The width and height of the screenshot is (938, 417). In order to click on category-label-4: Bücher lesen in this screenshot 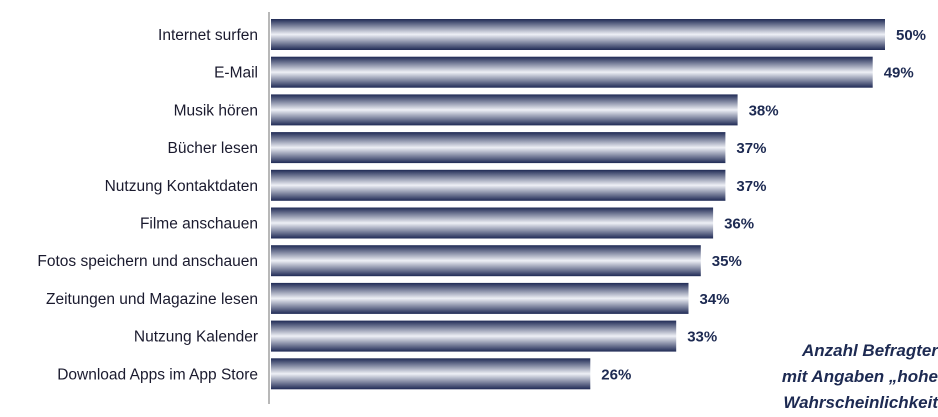, I will do `click(213, 148)`.